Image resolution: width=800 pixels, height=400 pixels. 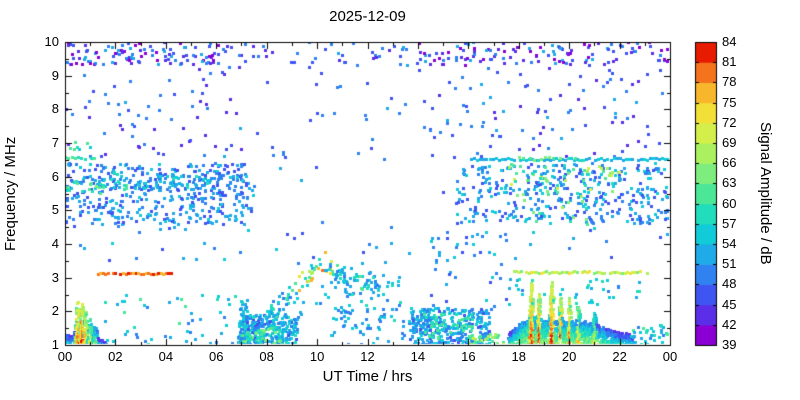 What do you see at coordinates (10, 193) in the screenshot?
I see `y-axis-label: Frequency / MHz` at bounding box center [10, 193].